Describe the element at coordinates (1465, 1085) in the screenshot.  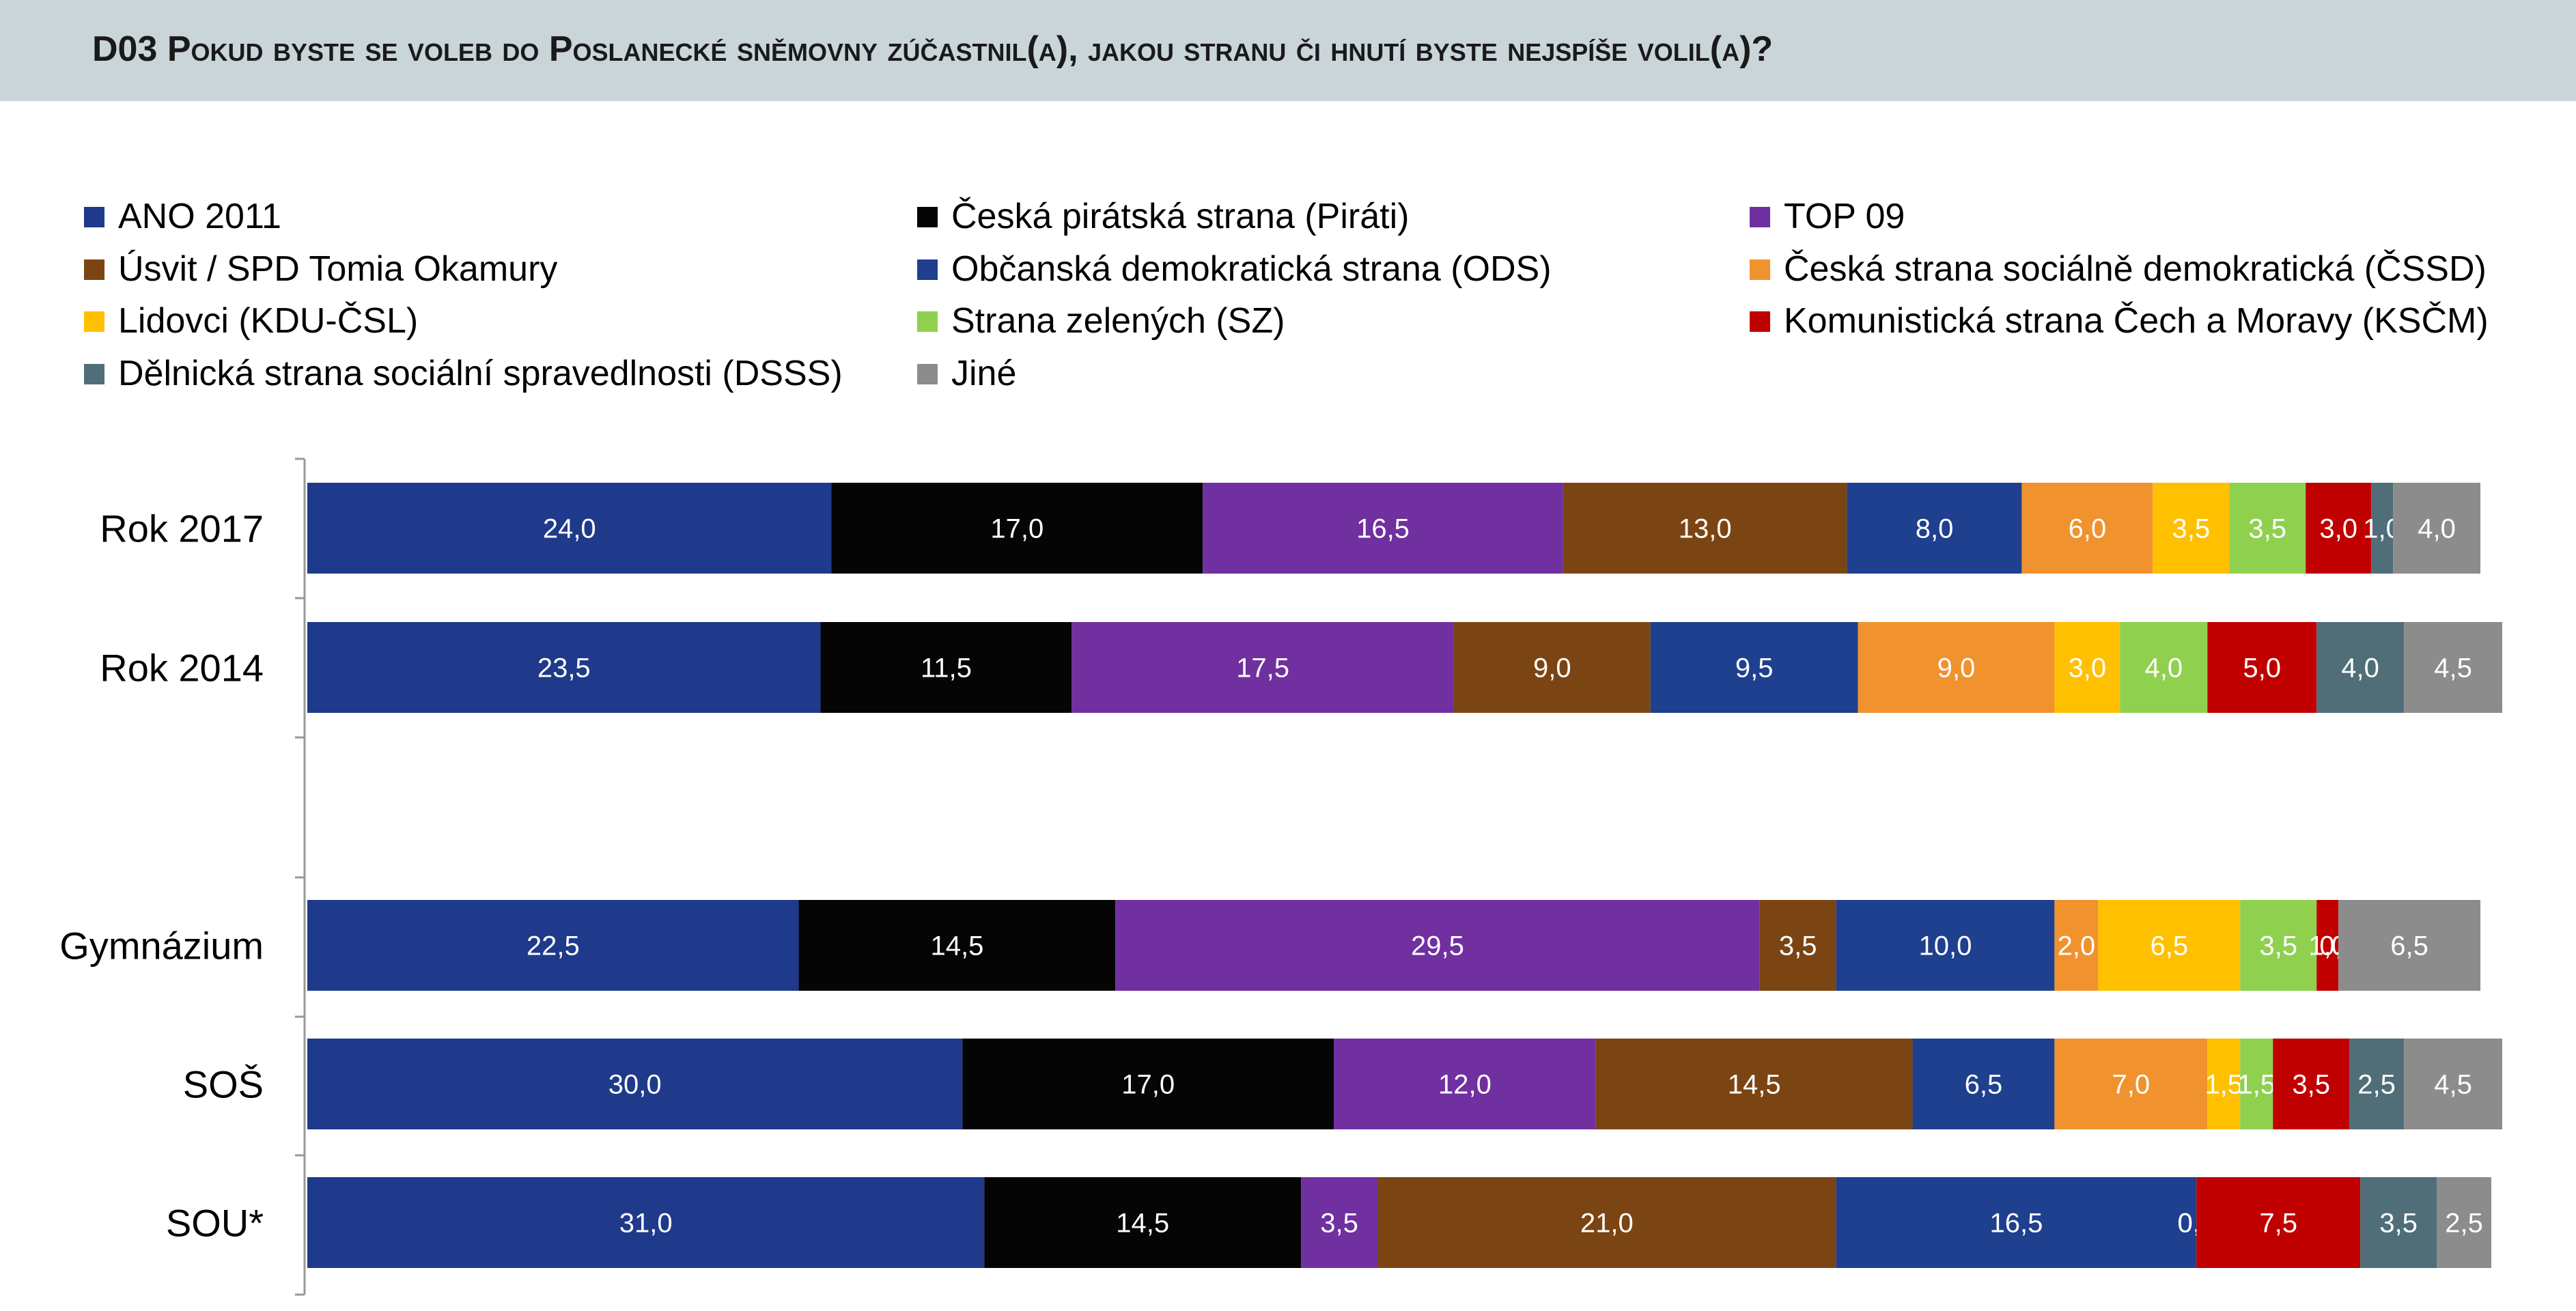
I see `data-label: 12,0` at that location.